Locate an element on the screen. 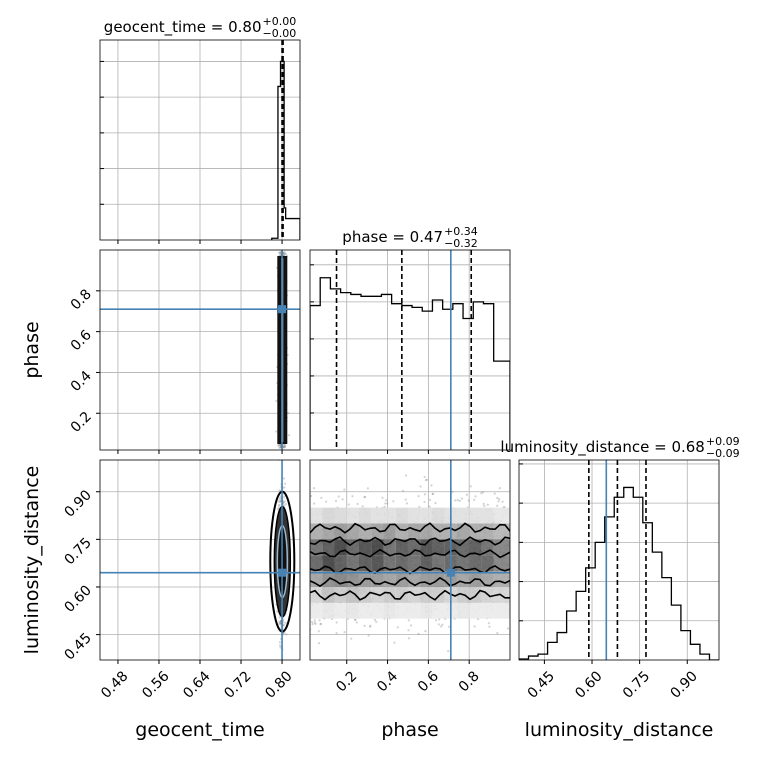 This screenshot has height=760, width=760. hist-phase-frame is located at coordinates (410, 350).